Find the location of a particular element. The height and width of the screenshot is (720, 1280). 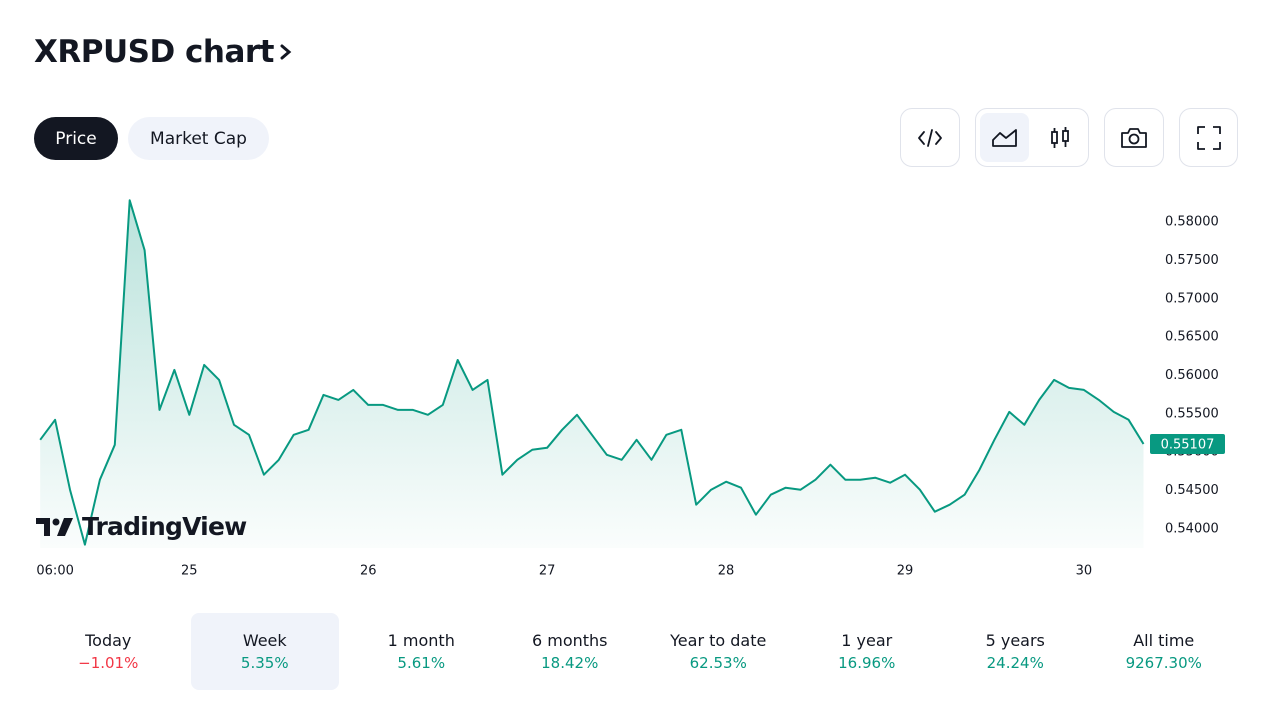

fullscreen-button is located at coordinates (1208, 137).